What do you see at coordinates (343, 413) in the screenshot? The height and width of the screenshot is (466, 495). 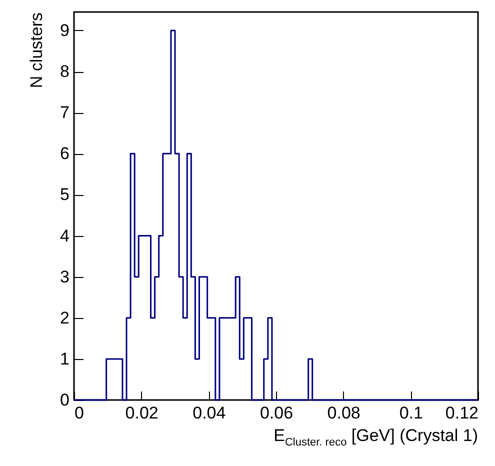 I see `x-tick-label: 0.08` at bounding box center [343, 413].